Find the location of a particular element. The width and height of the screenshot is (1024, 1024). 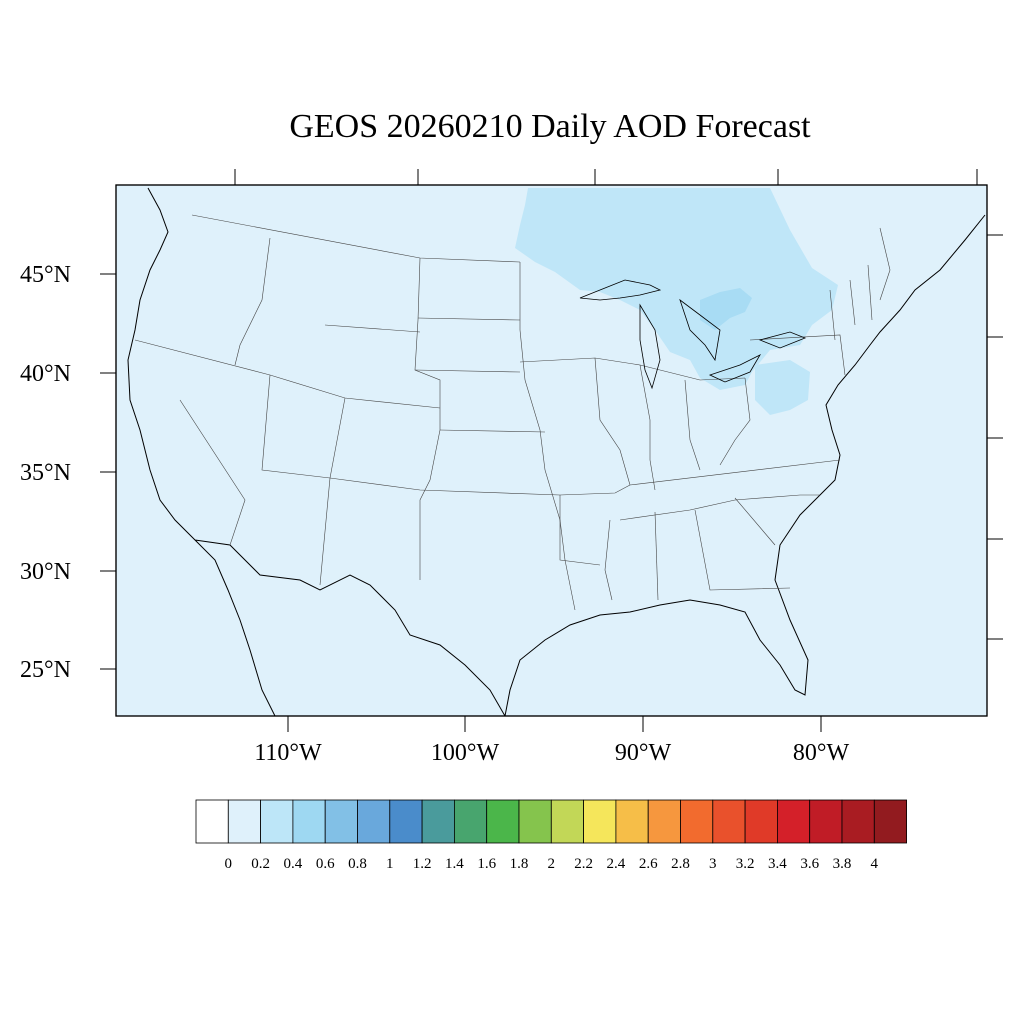

colorbar-label: 1.2 is located at coordinates (422, 864).